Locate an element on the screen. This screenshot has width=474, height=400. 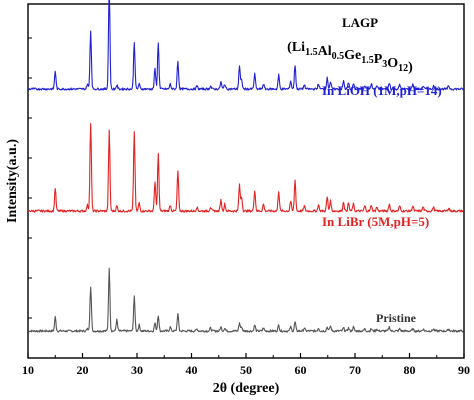
x-tick-label-30: 30 is located at coordinates (137, 370).